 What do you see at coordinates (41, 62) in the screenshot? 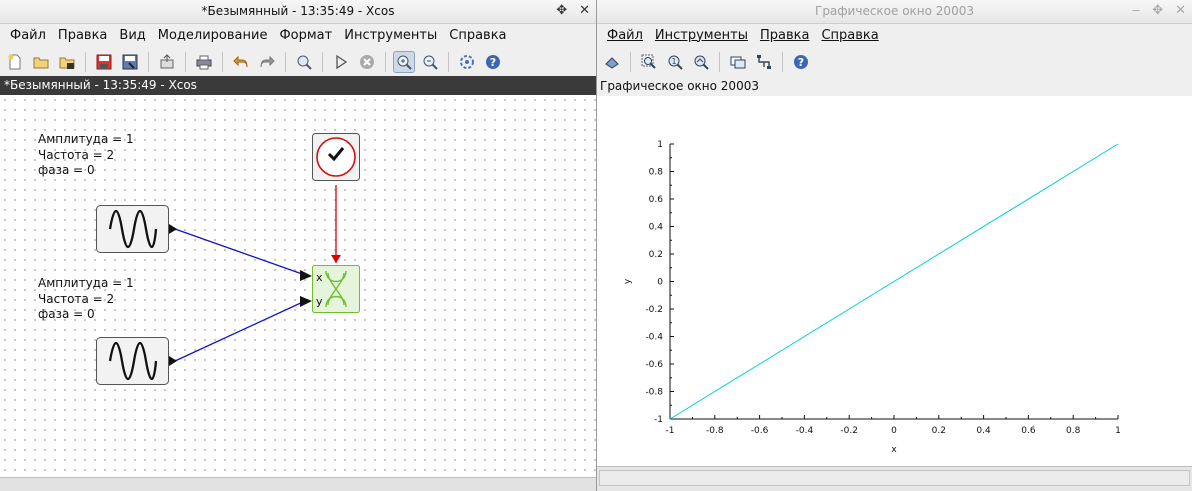
I see `open-icon` at bounding box center [41, 62].